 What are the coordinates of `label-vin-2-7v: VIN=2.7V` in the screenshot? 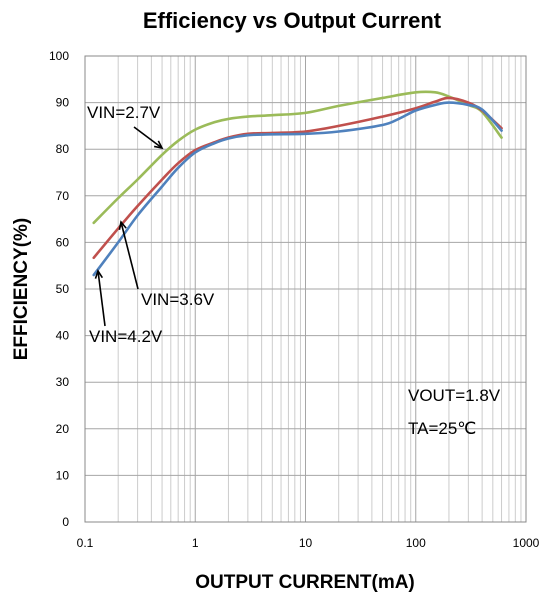 It's located at (124, 112).